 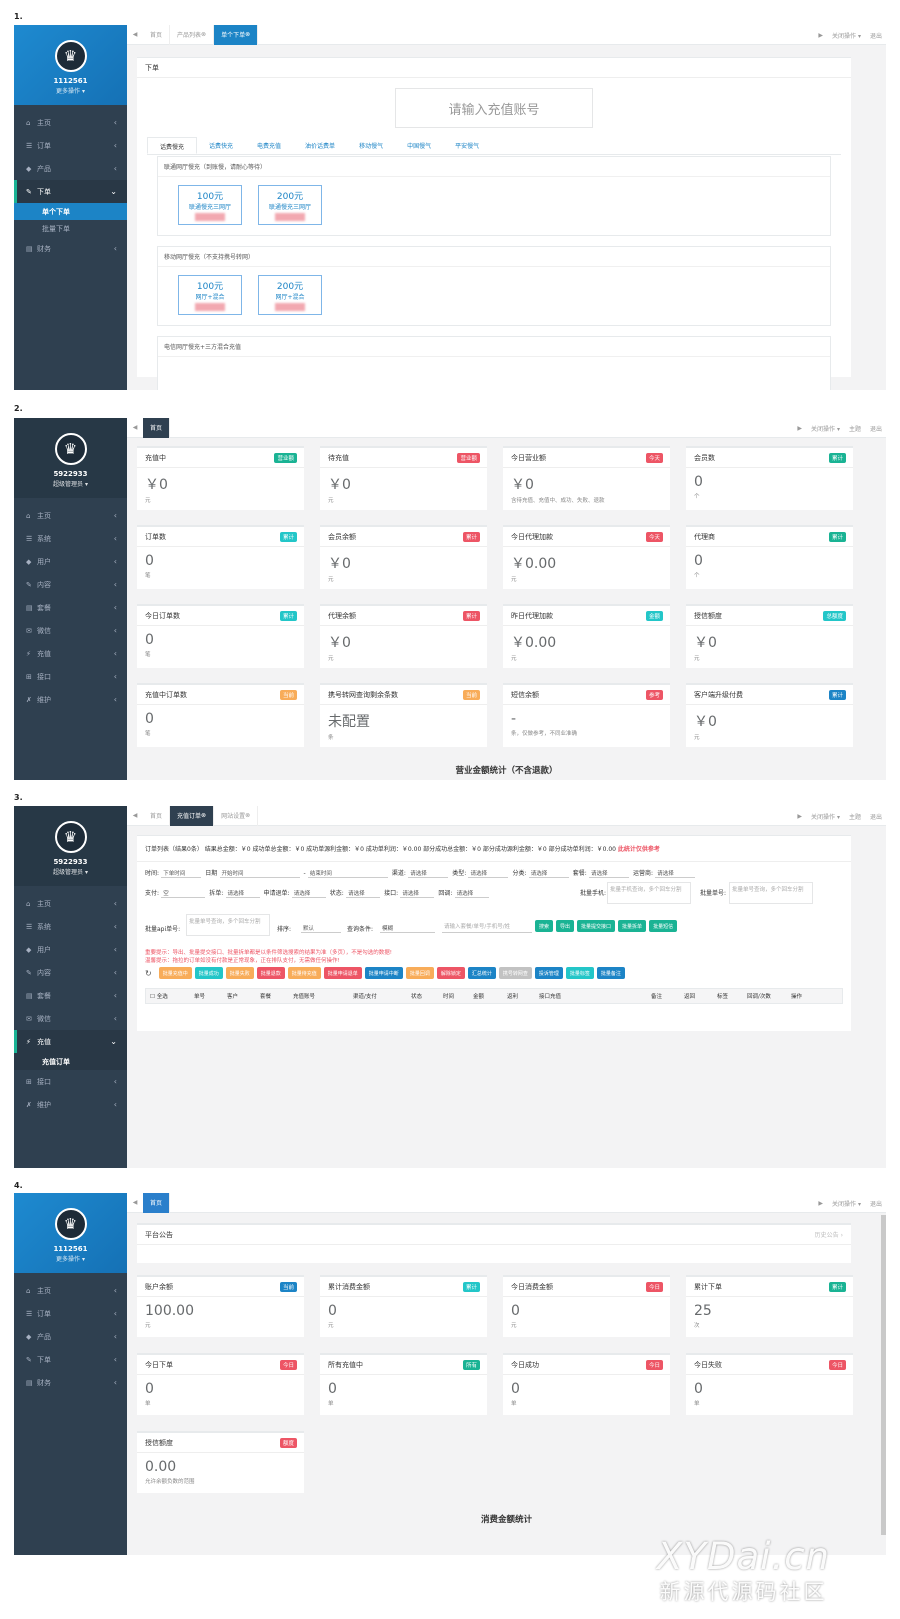 What do you see at coordinates (210, 205) in the screenshot?
I see `product-item: 100元 联通慢充三网厅` at bounding box center [210, 205].